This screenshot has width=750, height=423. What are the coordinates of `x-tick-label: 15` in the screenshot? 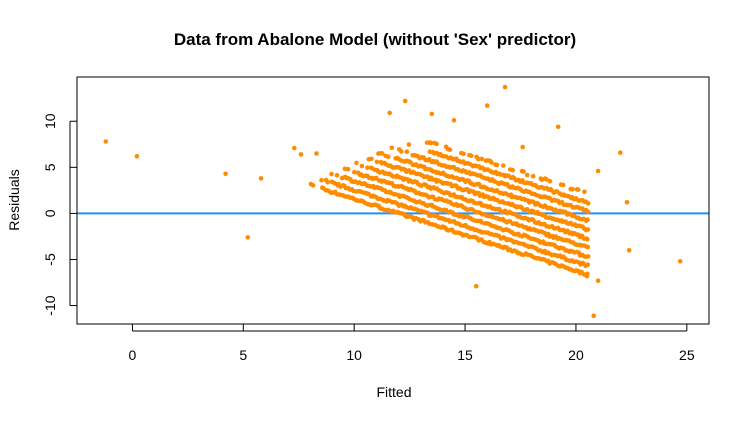 It's located at (465, 355).